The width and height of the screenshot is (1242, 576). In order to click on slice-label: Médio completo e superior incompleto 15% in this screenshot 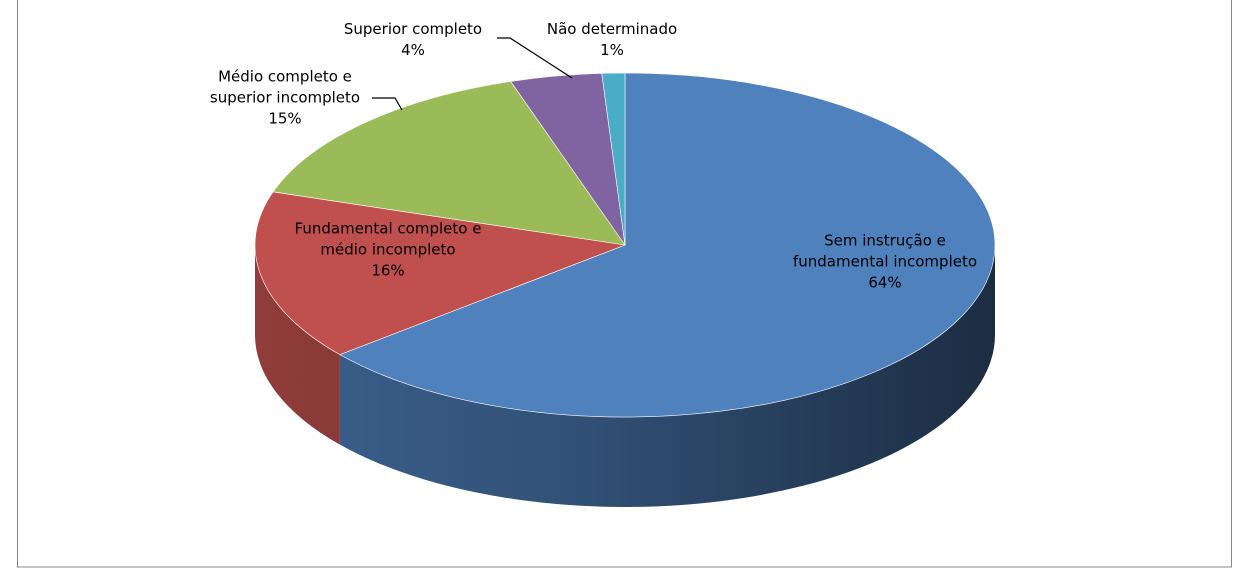, I will do `click(285, 98)`.